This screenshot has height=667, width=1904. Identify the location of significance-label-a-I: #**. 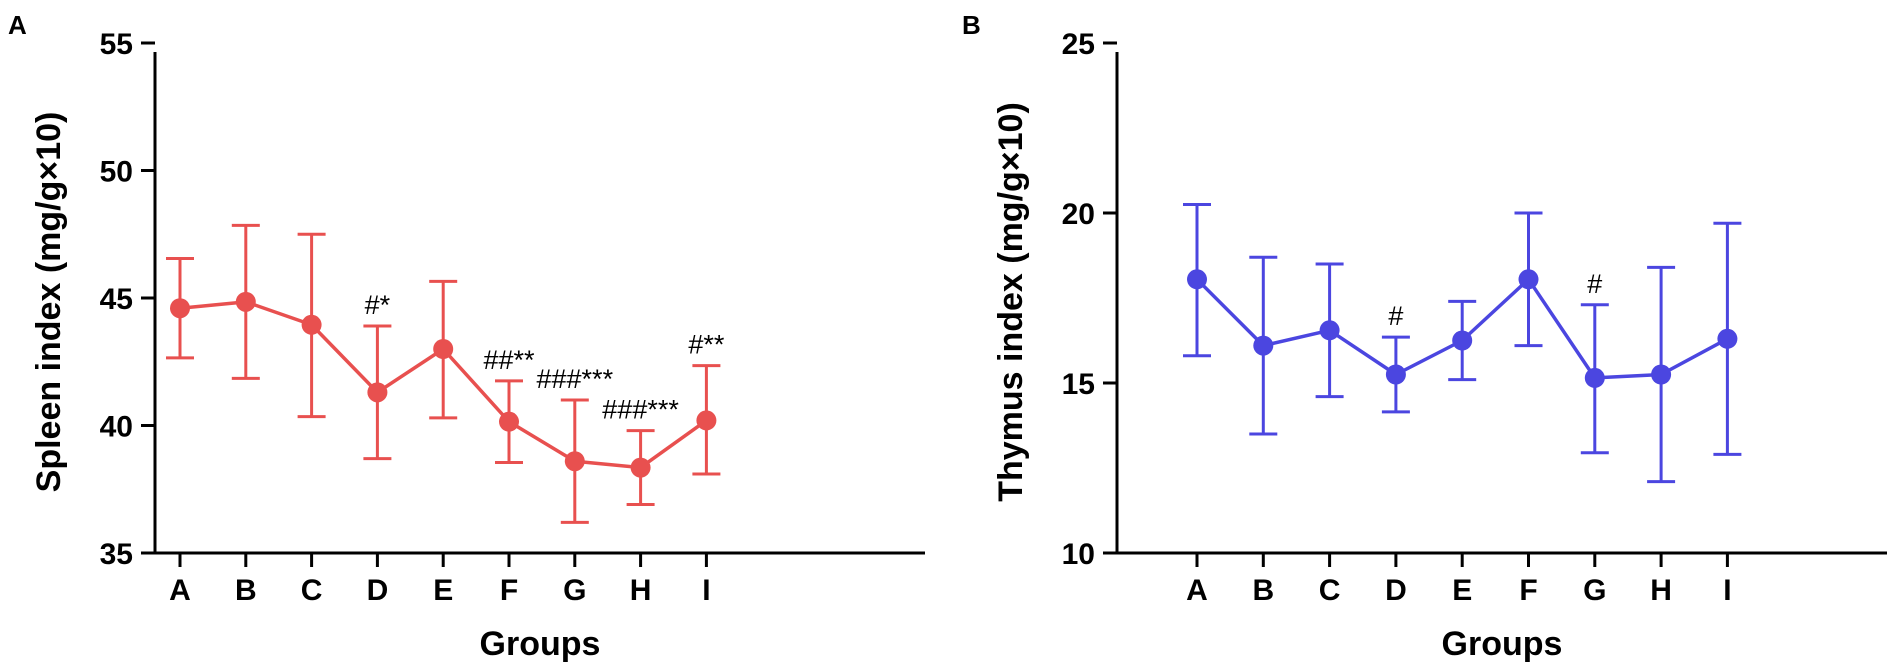
(706, 345).